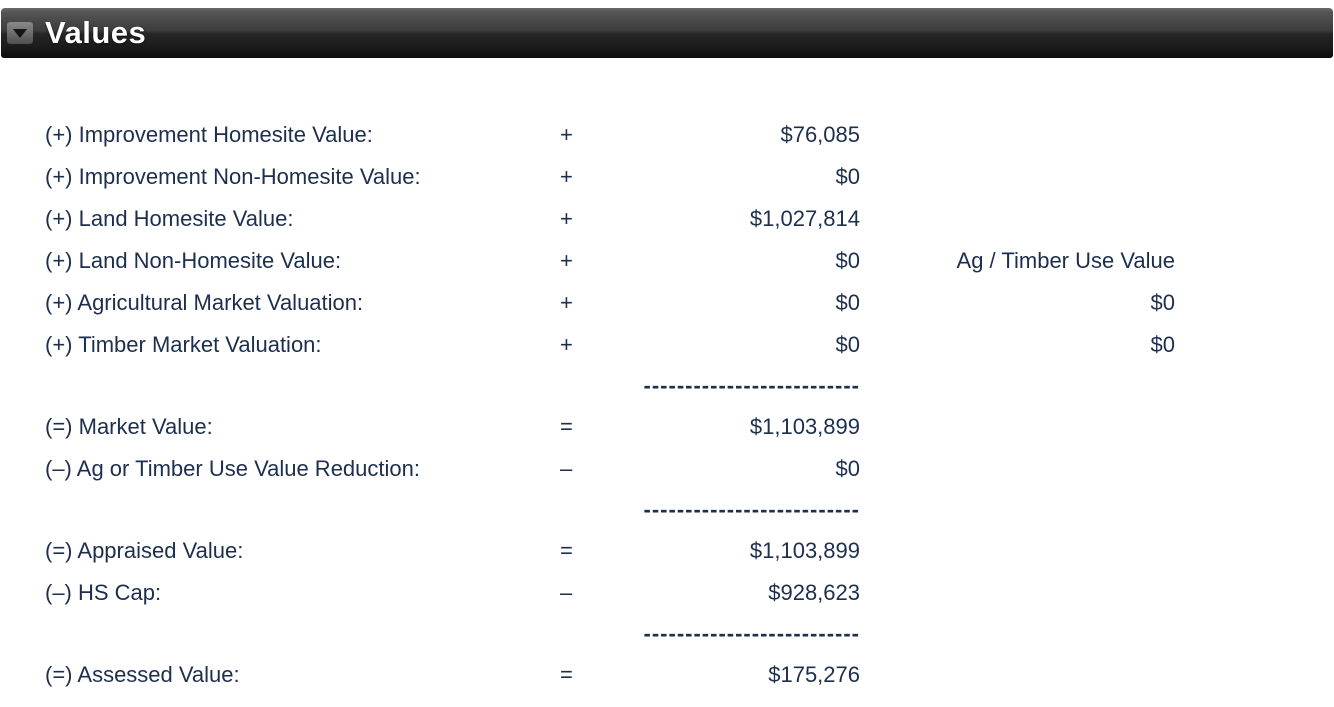 This screenshot has width=1334, height=707. I want to click on value-row: (=) Assessed Value: = $175,276, so click(667, 675).